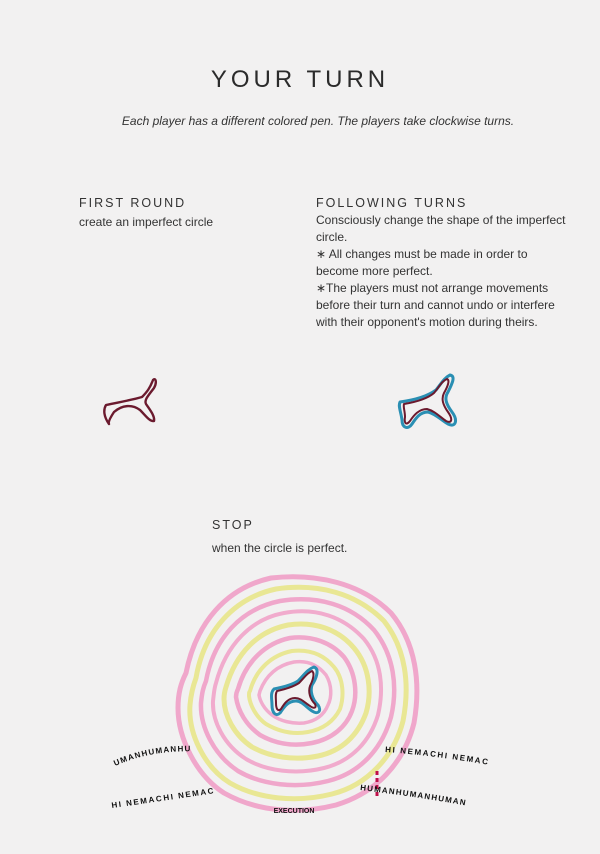 Image resolution: width=600 pixels, height=854 pixels. I want to click on following-turns-line: become more perfect., so click(374, 271).